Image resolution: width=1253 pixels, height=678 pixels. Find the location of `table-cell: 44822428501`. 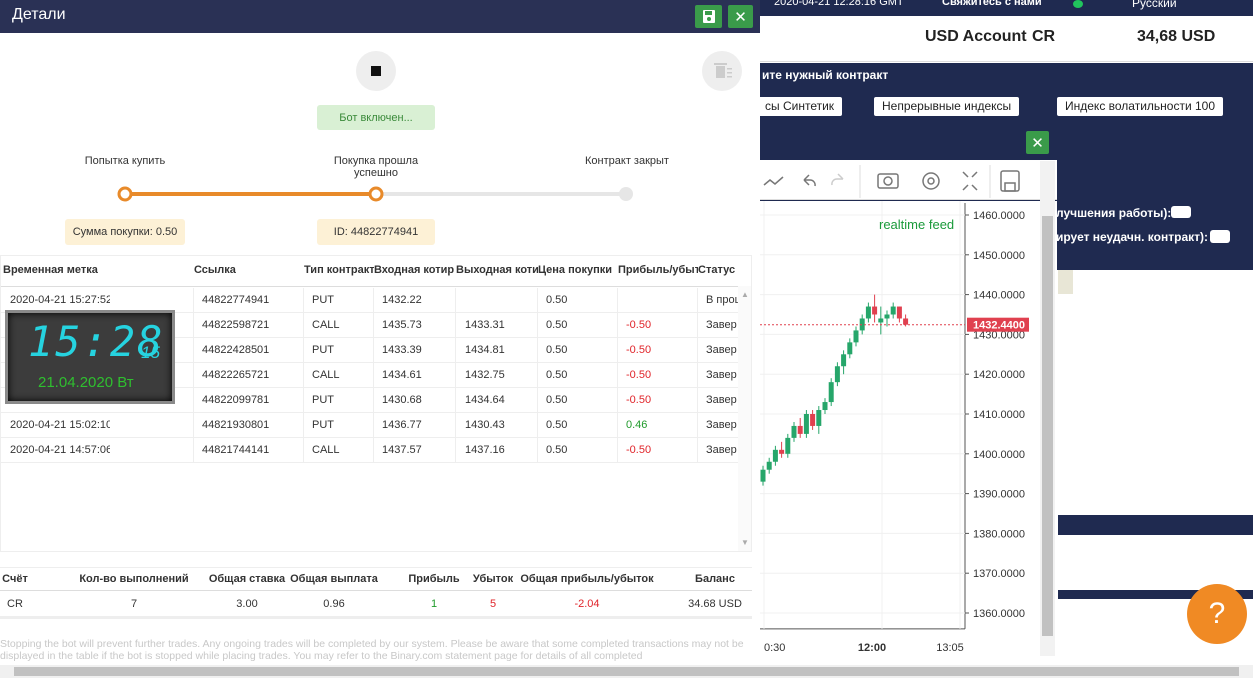

table-cell: 44822428501 is located at coordinates (236, 350).